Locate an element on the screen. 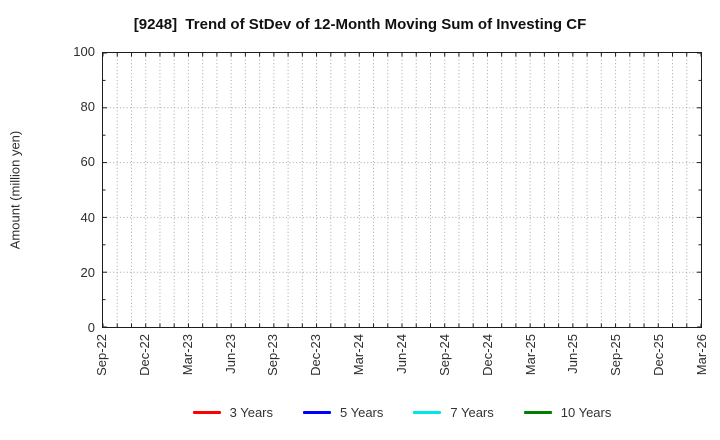 This screenshot has width=720, height=440. y-tick-label: 60 is located at coordinates (87, 162).